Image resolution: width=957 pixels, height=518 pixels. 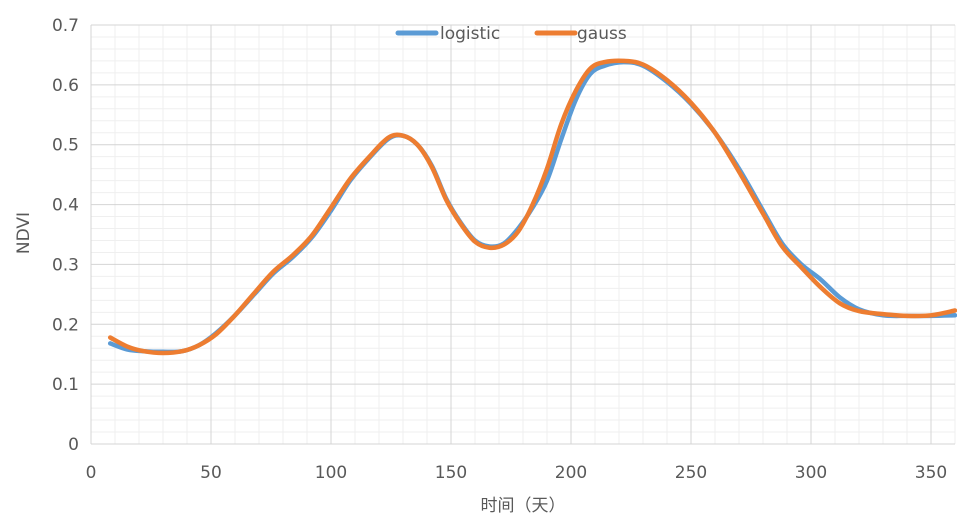 I want to click on y-axis-title: NDVI, so click(x=24, y=233).